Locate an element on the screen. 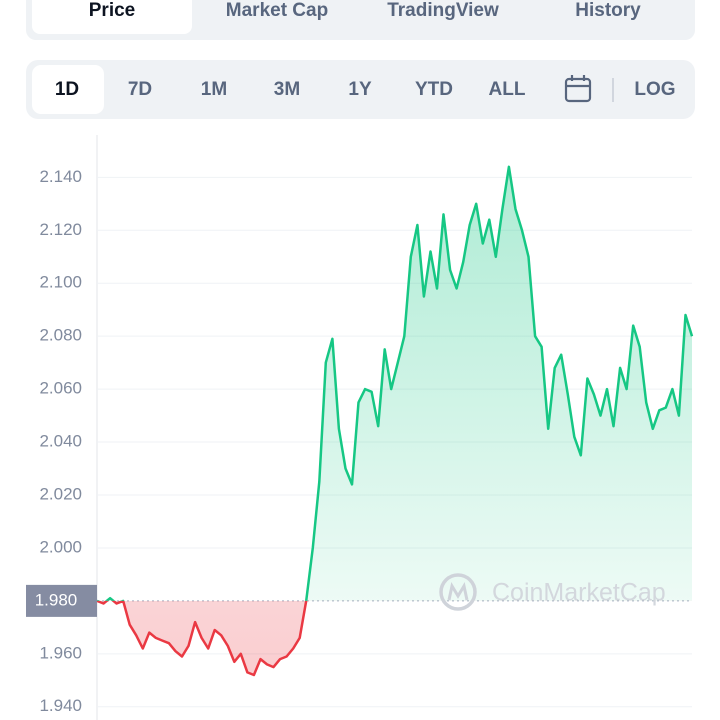 The height and width of the screenshot is (720, 720). y-tick-label: 2.000 is located at coordinates (60, 546).